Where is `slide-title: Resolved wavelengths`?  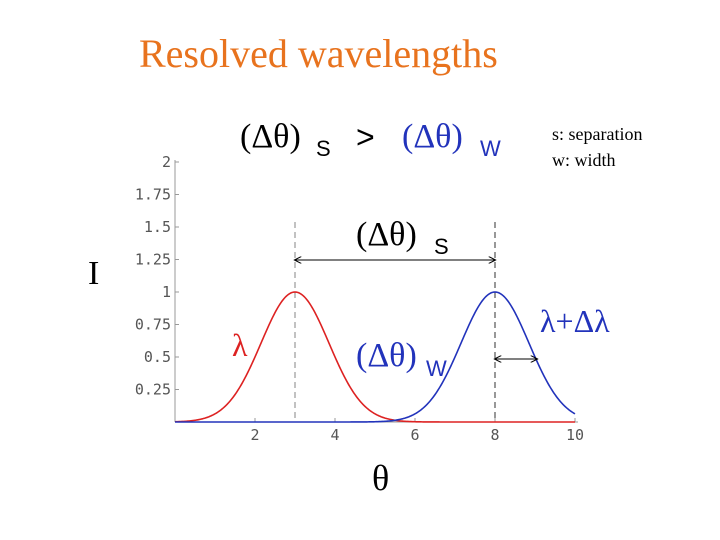
slide-title: Resolved wavelengths is located at coordinates (318, 53).